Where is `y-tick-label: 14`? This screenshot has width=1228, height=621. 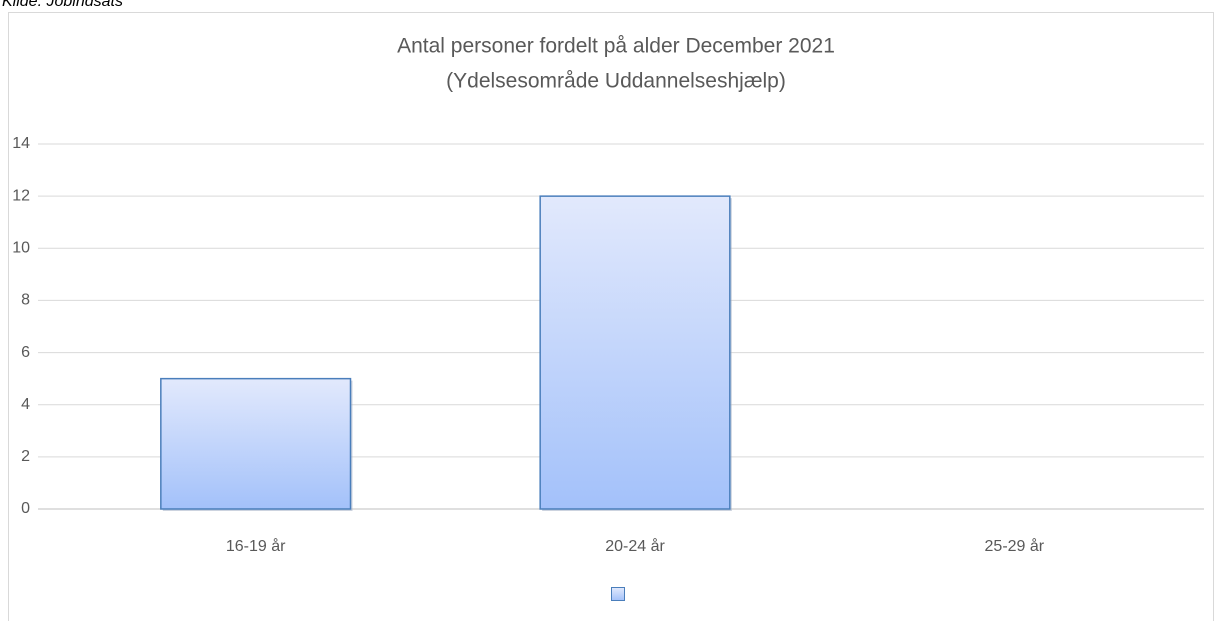 y-tick-label: 14 is located at coordinates (21, 143).